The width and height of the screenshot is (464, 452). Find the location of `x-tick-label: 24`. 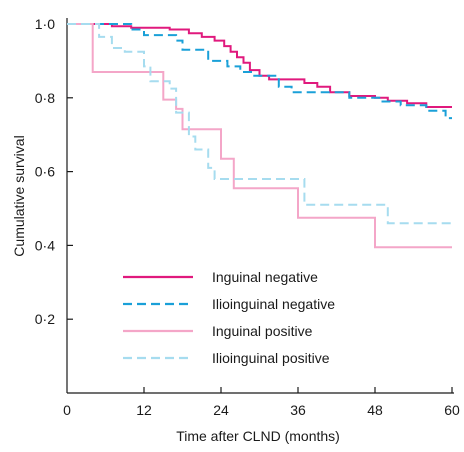

x-tick-label: 24 is located at coordinates (221, 410).